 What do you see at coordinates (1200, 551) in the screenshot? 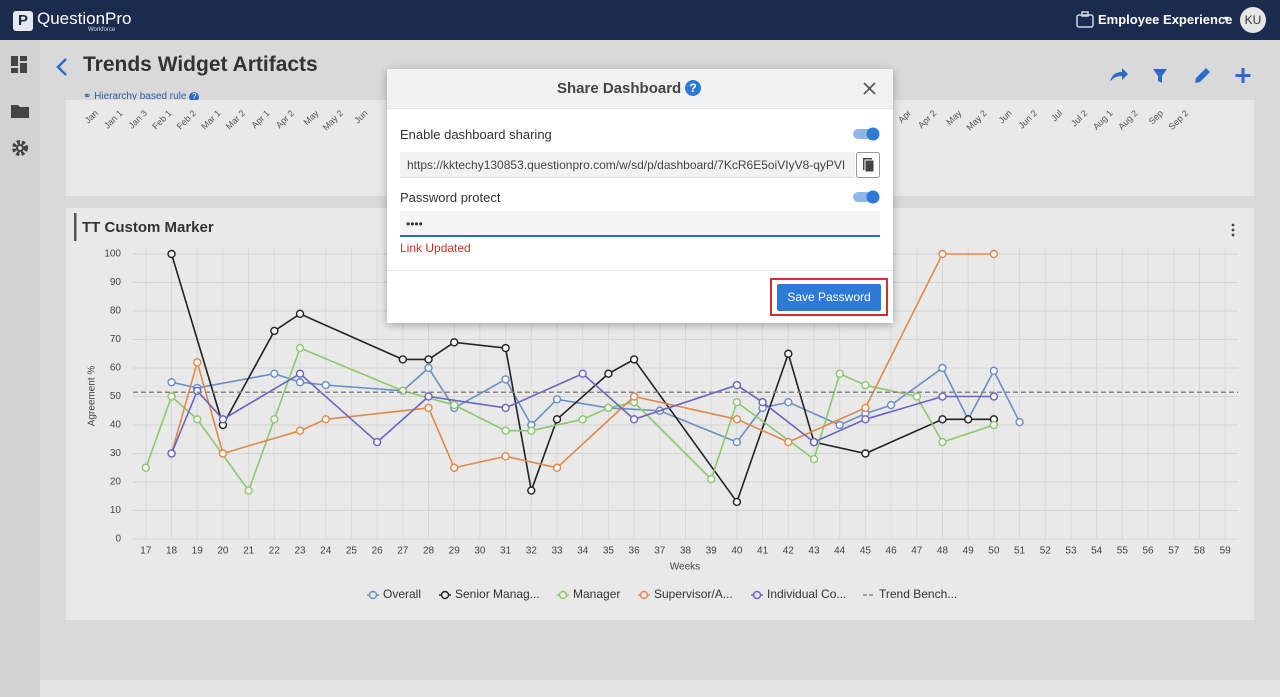
I see `x-tick-label: 58` at bounding box center [1200, 551].